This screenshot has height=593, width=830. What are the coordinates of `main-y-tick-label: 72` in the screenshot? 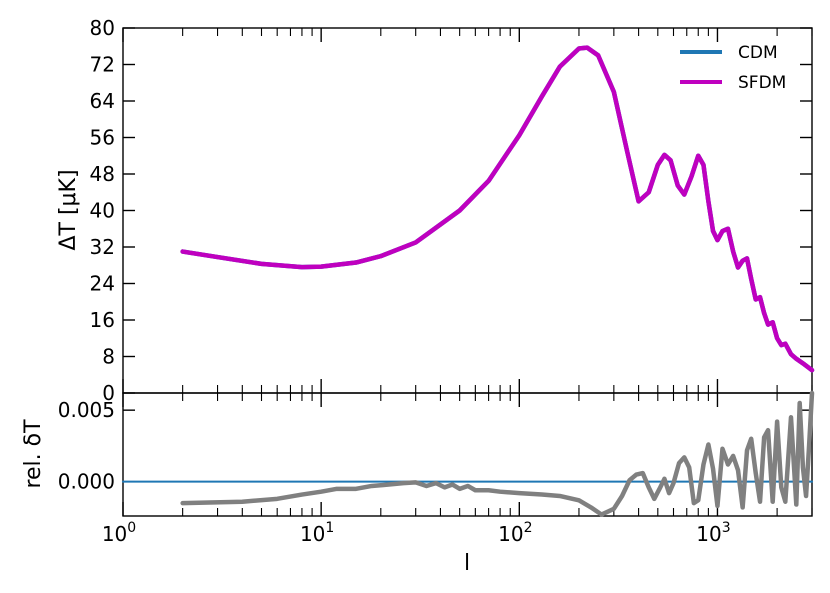 It's located at (102, 65).